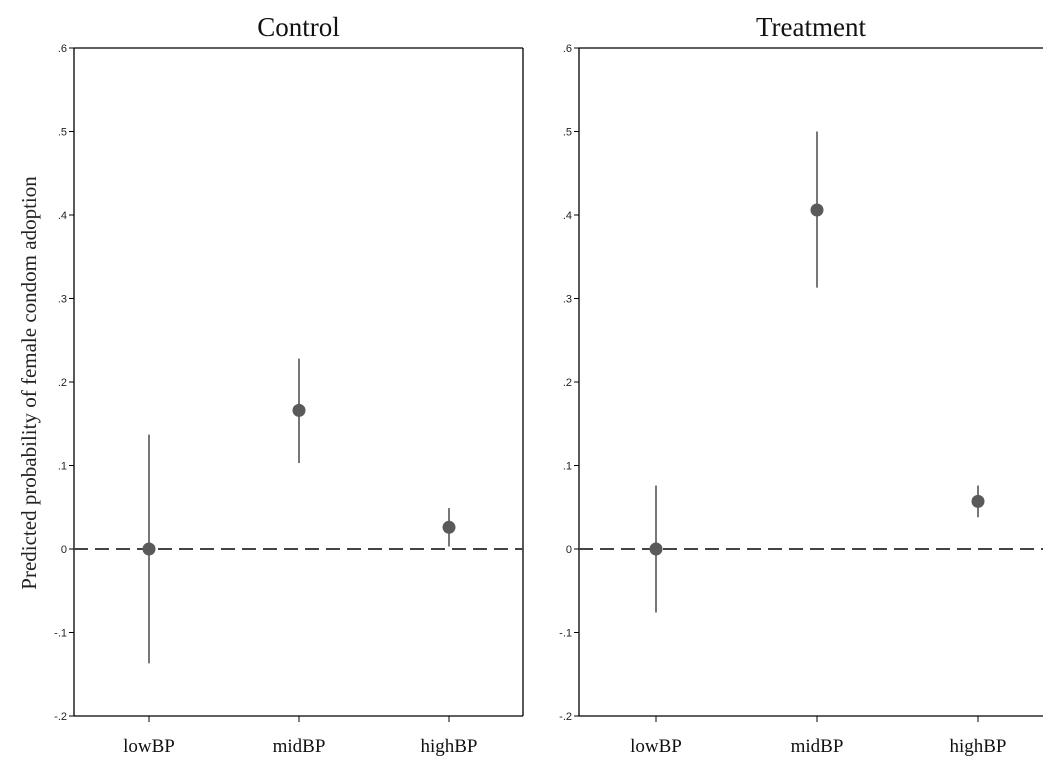 Image resolution: width=1043 pixels, height=757 pixels. Describe the element at coordinates (298, 27) in the screenshot. I see `panel-title: Control` at that location.